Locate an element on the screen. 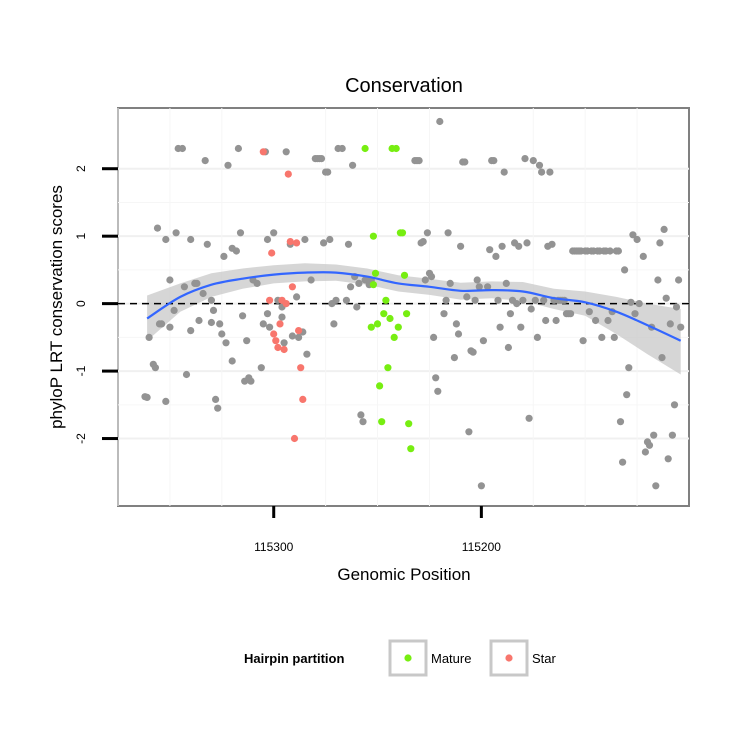 Image resolution: width=750 pixels, height=750 pixels. legend-entry-star: Star is located at coordinates (523, 658).